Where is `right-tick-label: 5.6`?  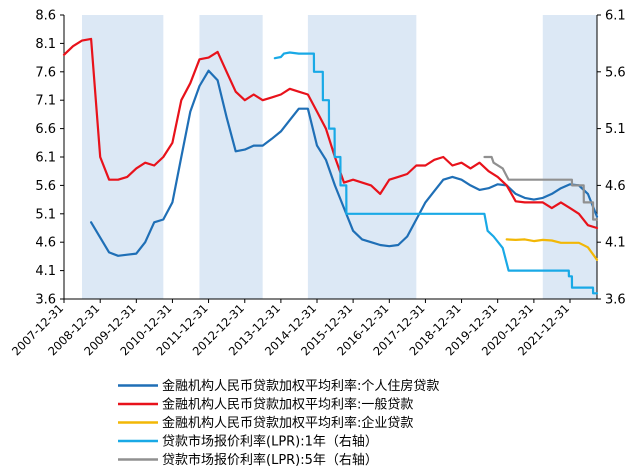
right-tick-label: 5.6 is located at coordinates (615, 72).